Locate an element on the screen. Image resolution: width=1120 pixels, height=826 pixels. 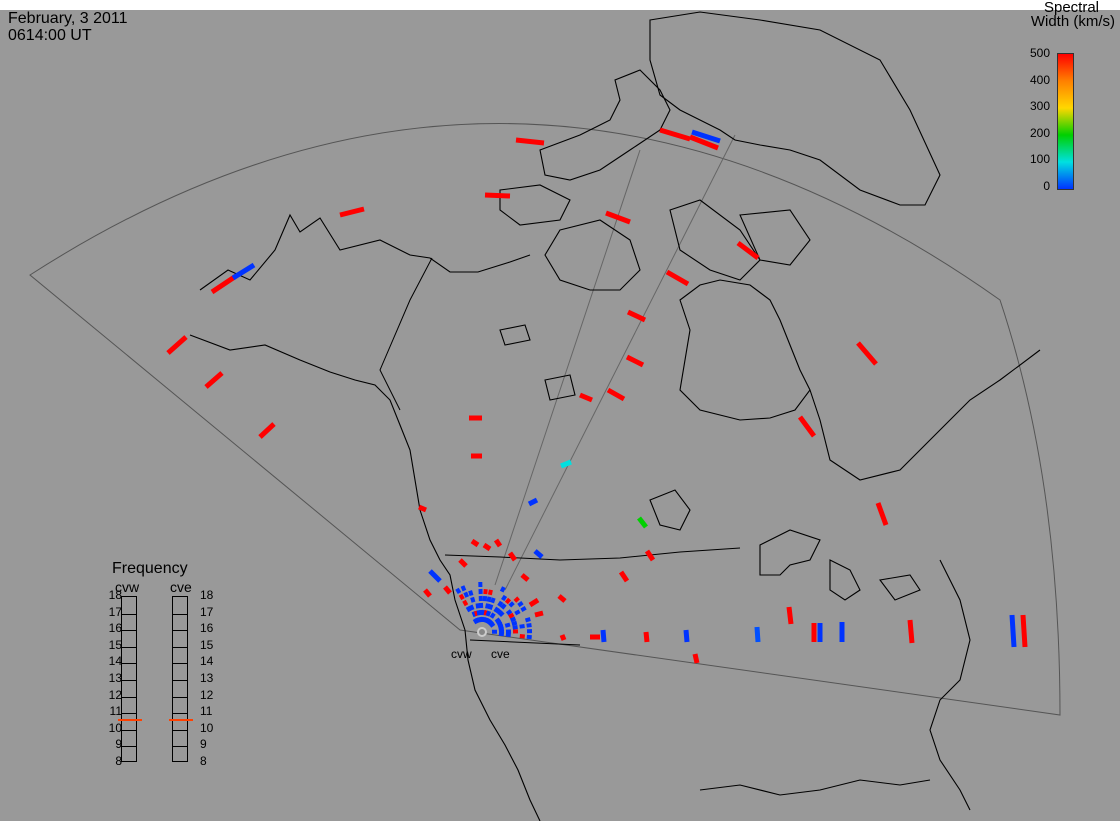
frequency-radar-cve: cve is located at coordinates (181, 587).